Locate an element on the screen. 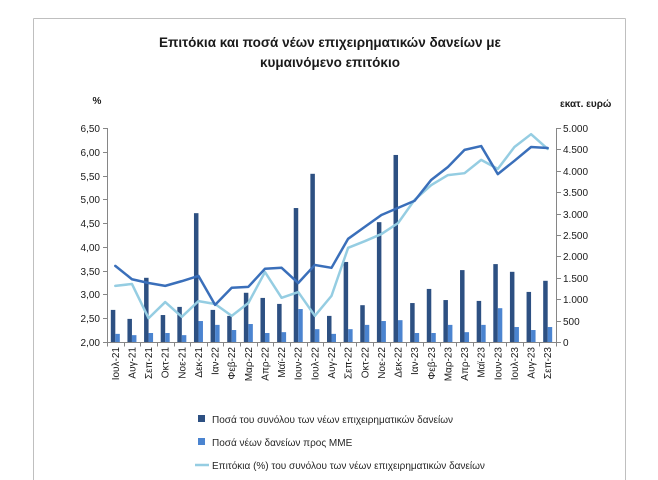  legend-swatch-total-loans is located at coordinates (201, 418).